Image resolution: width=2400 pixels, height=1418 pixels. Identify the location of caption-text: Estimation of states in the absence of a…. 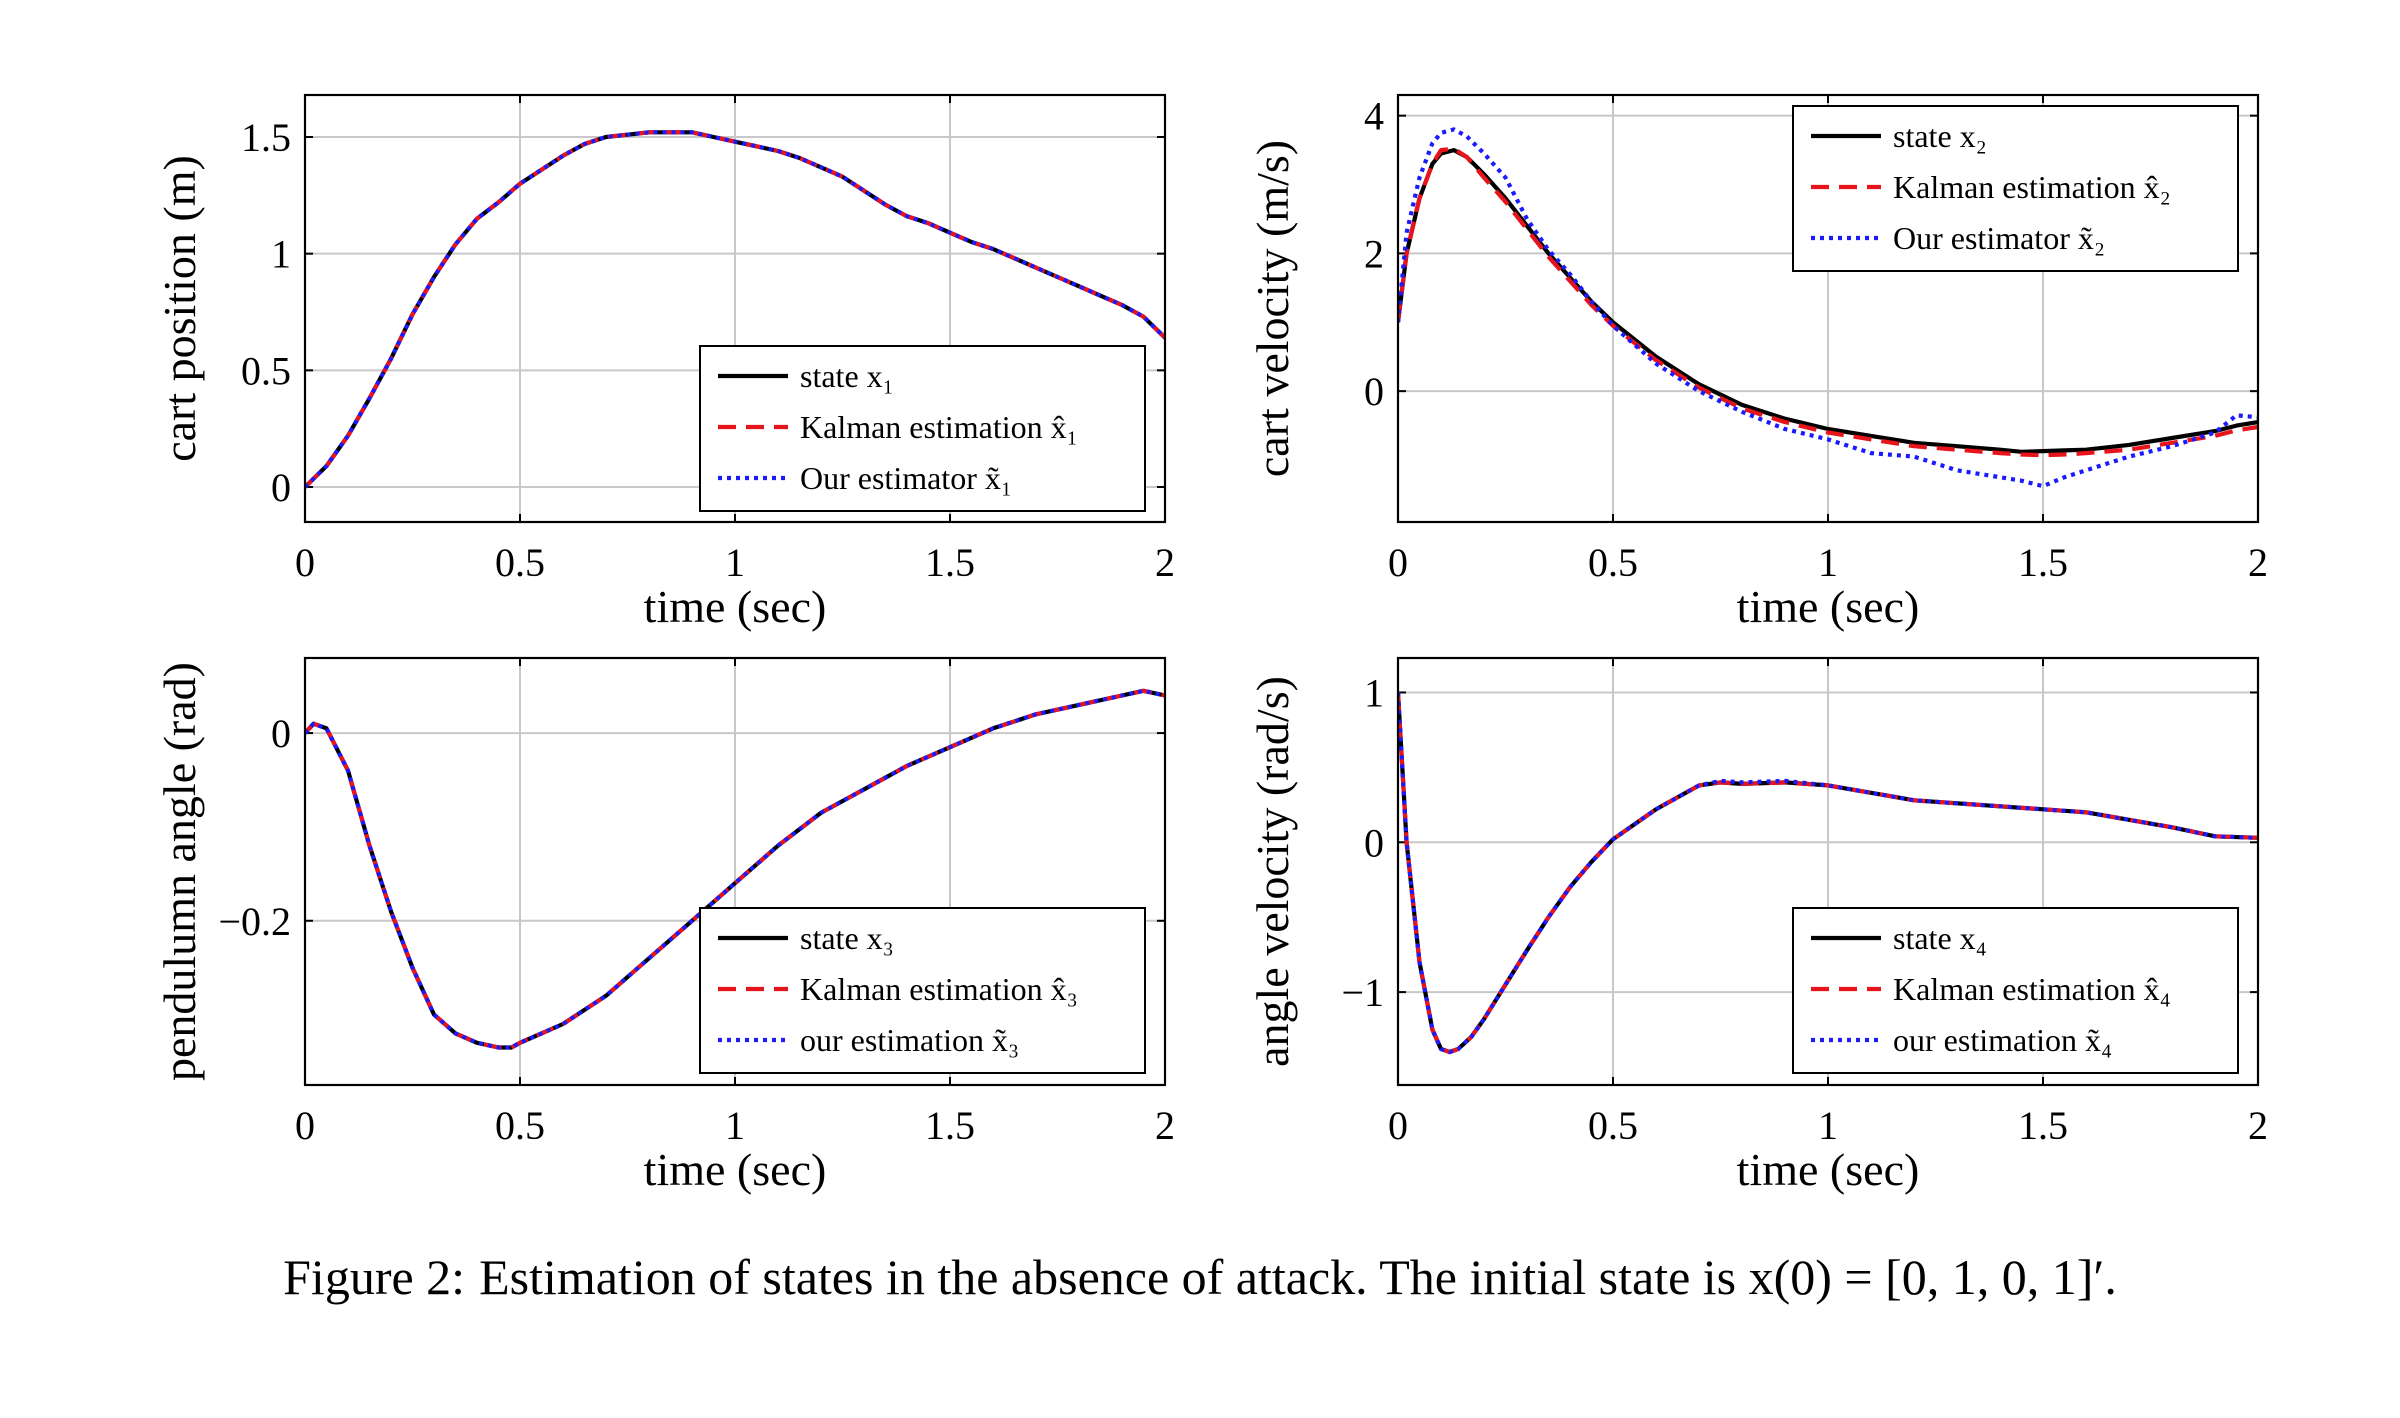
(1298, 1277).